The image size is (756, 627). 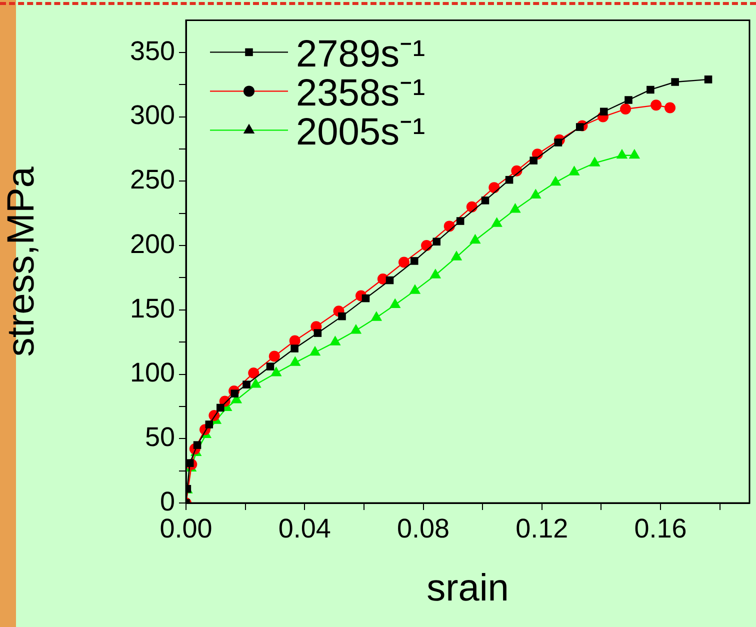 What do you see at coordinates (159, 437) in the screenshot?
I see `y-tick-label: 50` at bounding box center [159, 437].